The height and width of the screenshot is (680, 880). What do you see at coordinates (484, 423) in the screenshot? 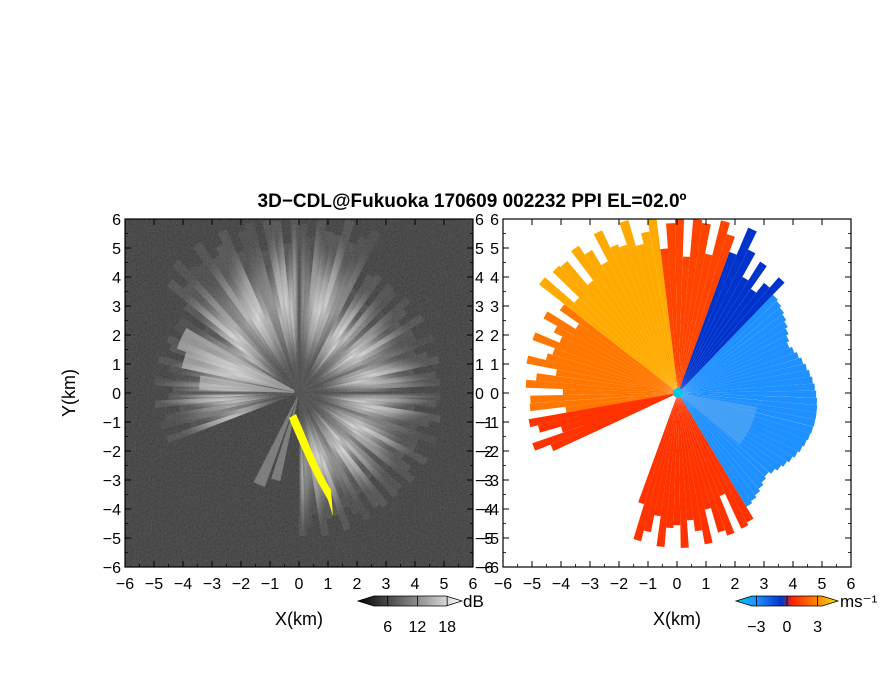
I see `y-tick-label-right: −1` at bounding box center [484, 423].